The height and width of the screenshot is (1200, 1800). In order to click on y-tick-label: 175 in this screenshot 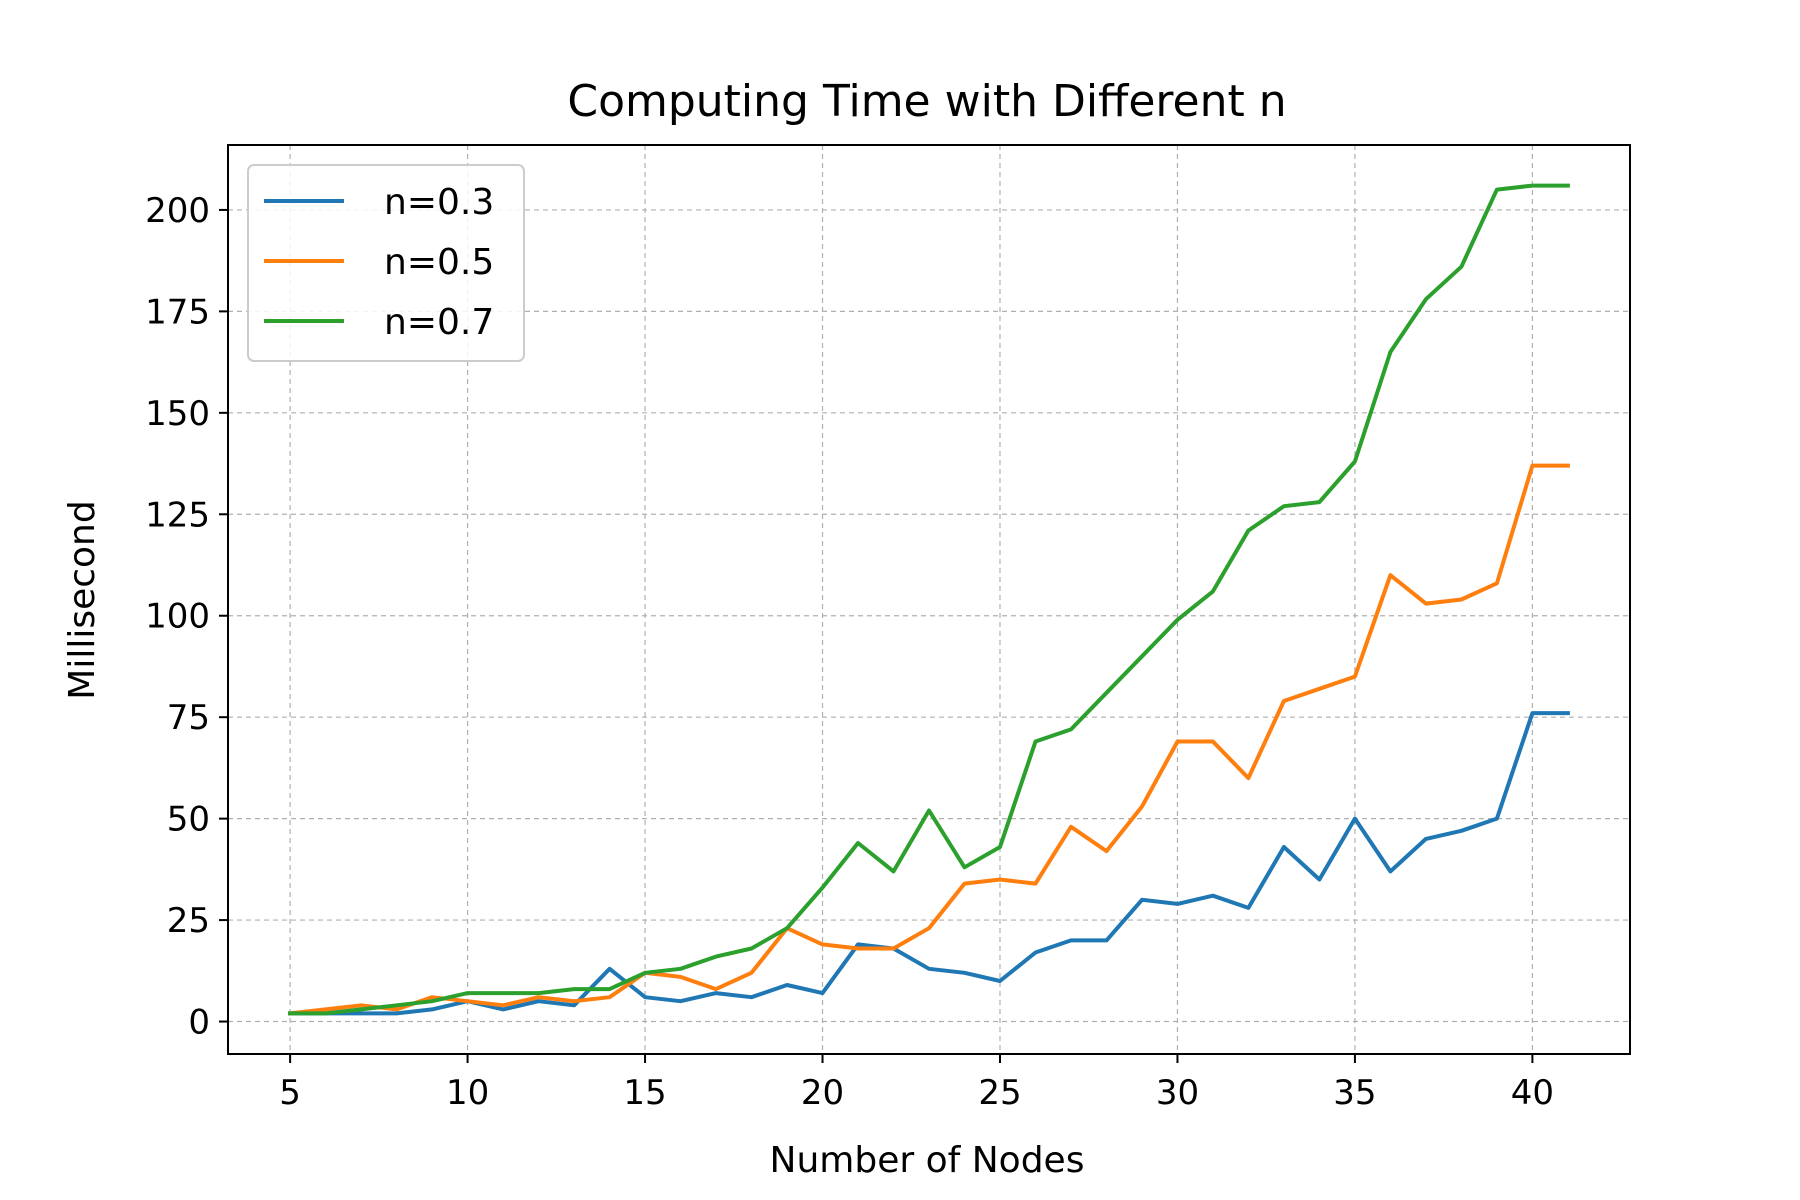, I will do `click(177, 312)`.